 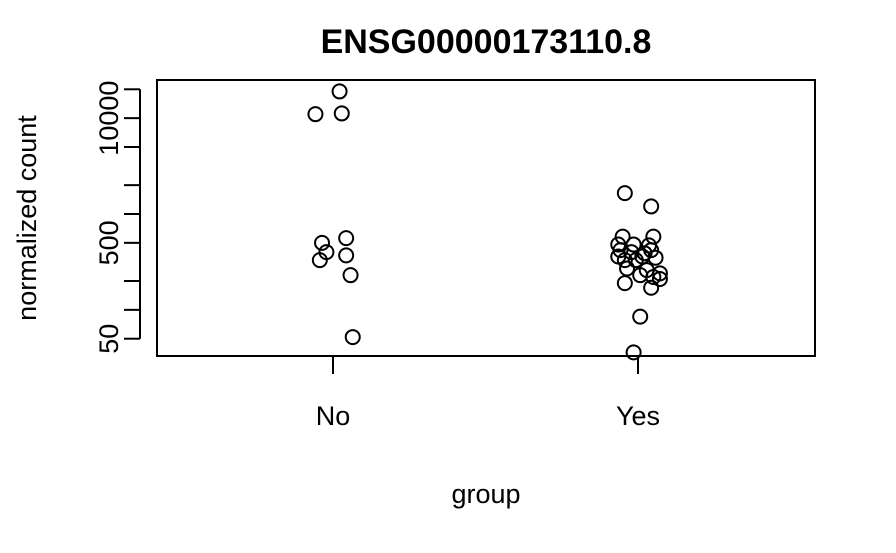 I want to click on y-tick-label: 10000, so click(x=109, y=118).